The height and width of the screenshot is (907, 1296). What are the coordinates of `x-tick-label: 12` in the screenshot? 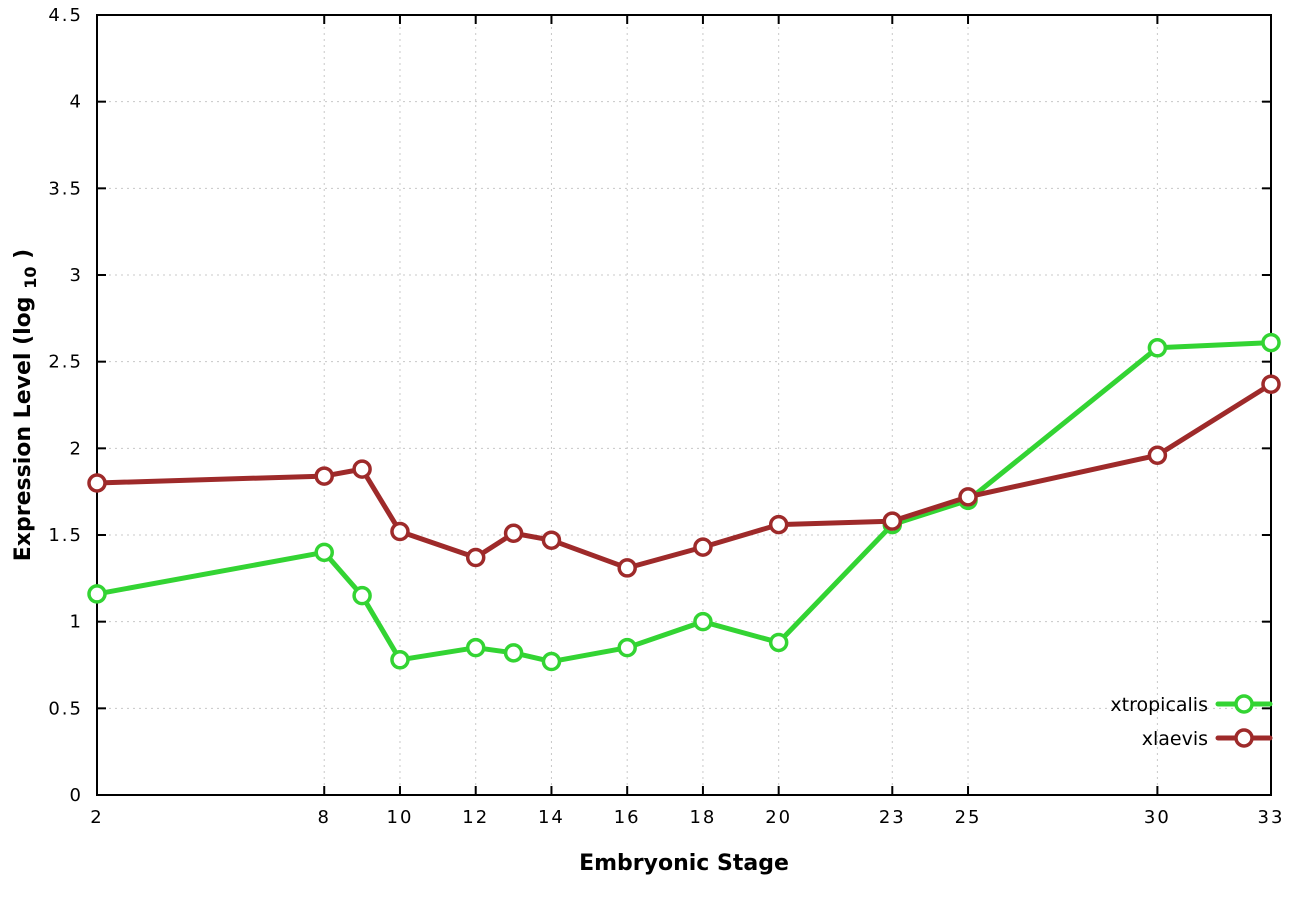 It's located at (475, 817).